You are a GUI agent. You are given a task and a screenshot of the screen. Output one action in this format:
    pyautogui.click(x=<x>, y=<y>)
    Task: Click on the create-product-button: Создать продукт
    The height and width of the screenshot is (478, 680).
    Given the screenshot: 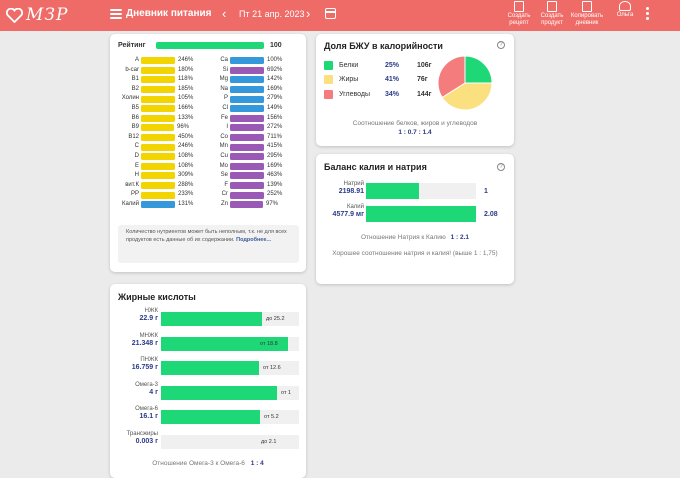 What is the action you would take?
    pyautogui.click(x=552, y=14)
    